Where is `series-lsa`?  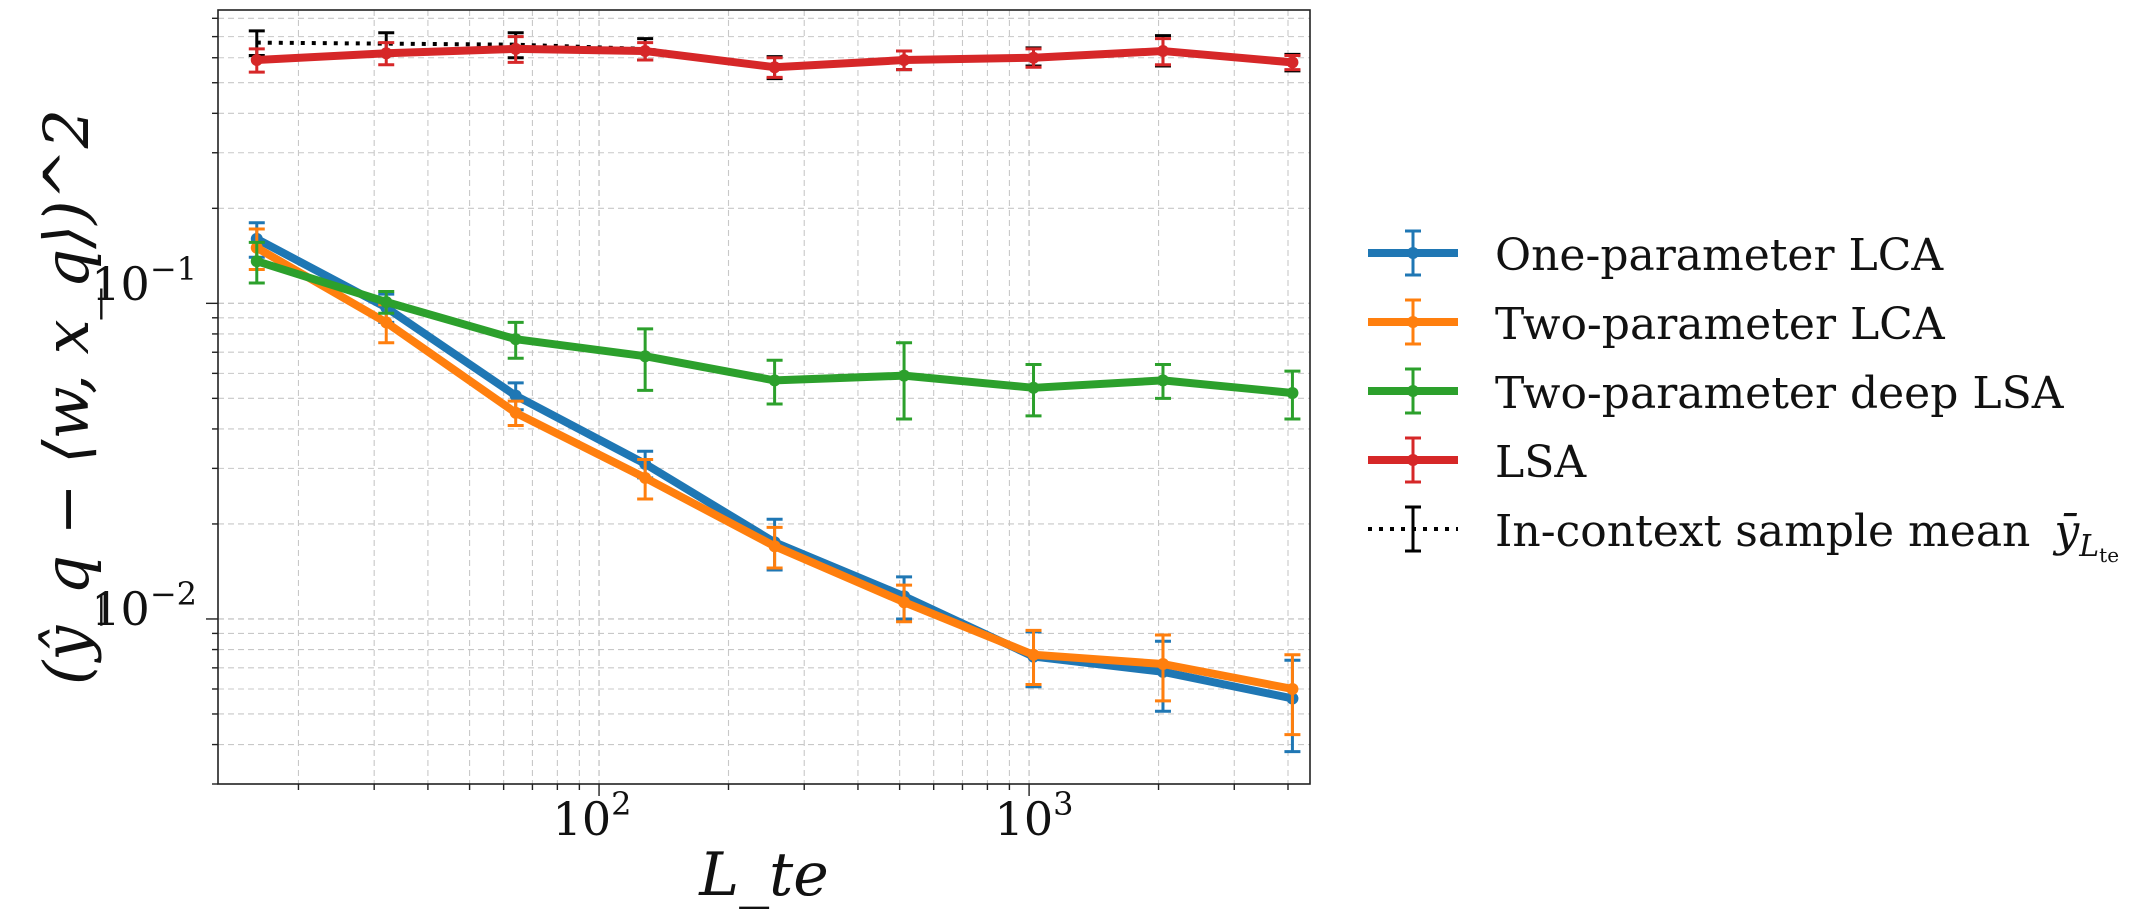
series-lsa is located at coordinates (774, 57).